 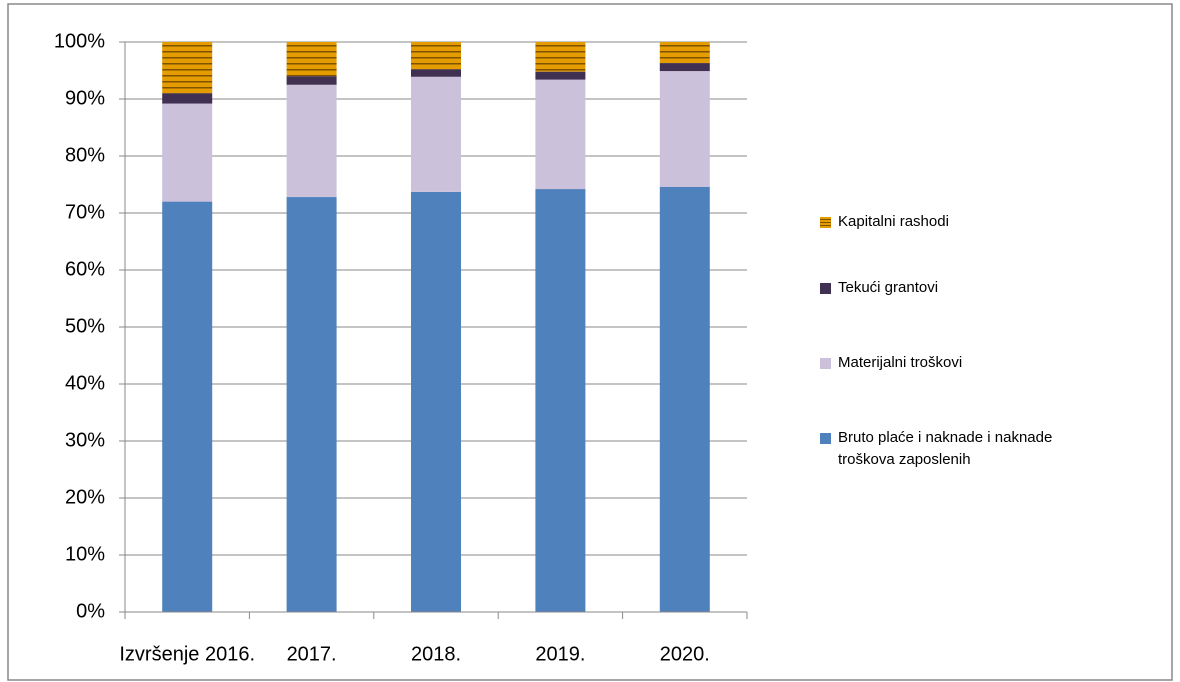 I want to click on x-tick-label: 2018., so click(x=436, y=654).